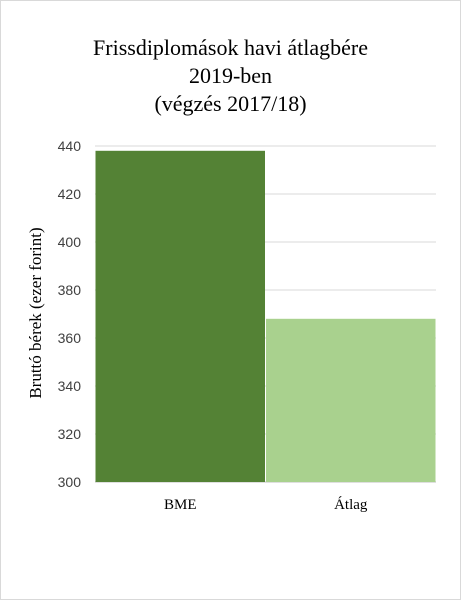 Image resolution: width=461 pixels, height=600 pixels. Describe the element at coordinates (70, 242) in the screenshot. I see `y-tick-label: 400` at that location.